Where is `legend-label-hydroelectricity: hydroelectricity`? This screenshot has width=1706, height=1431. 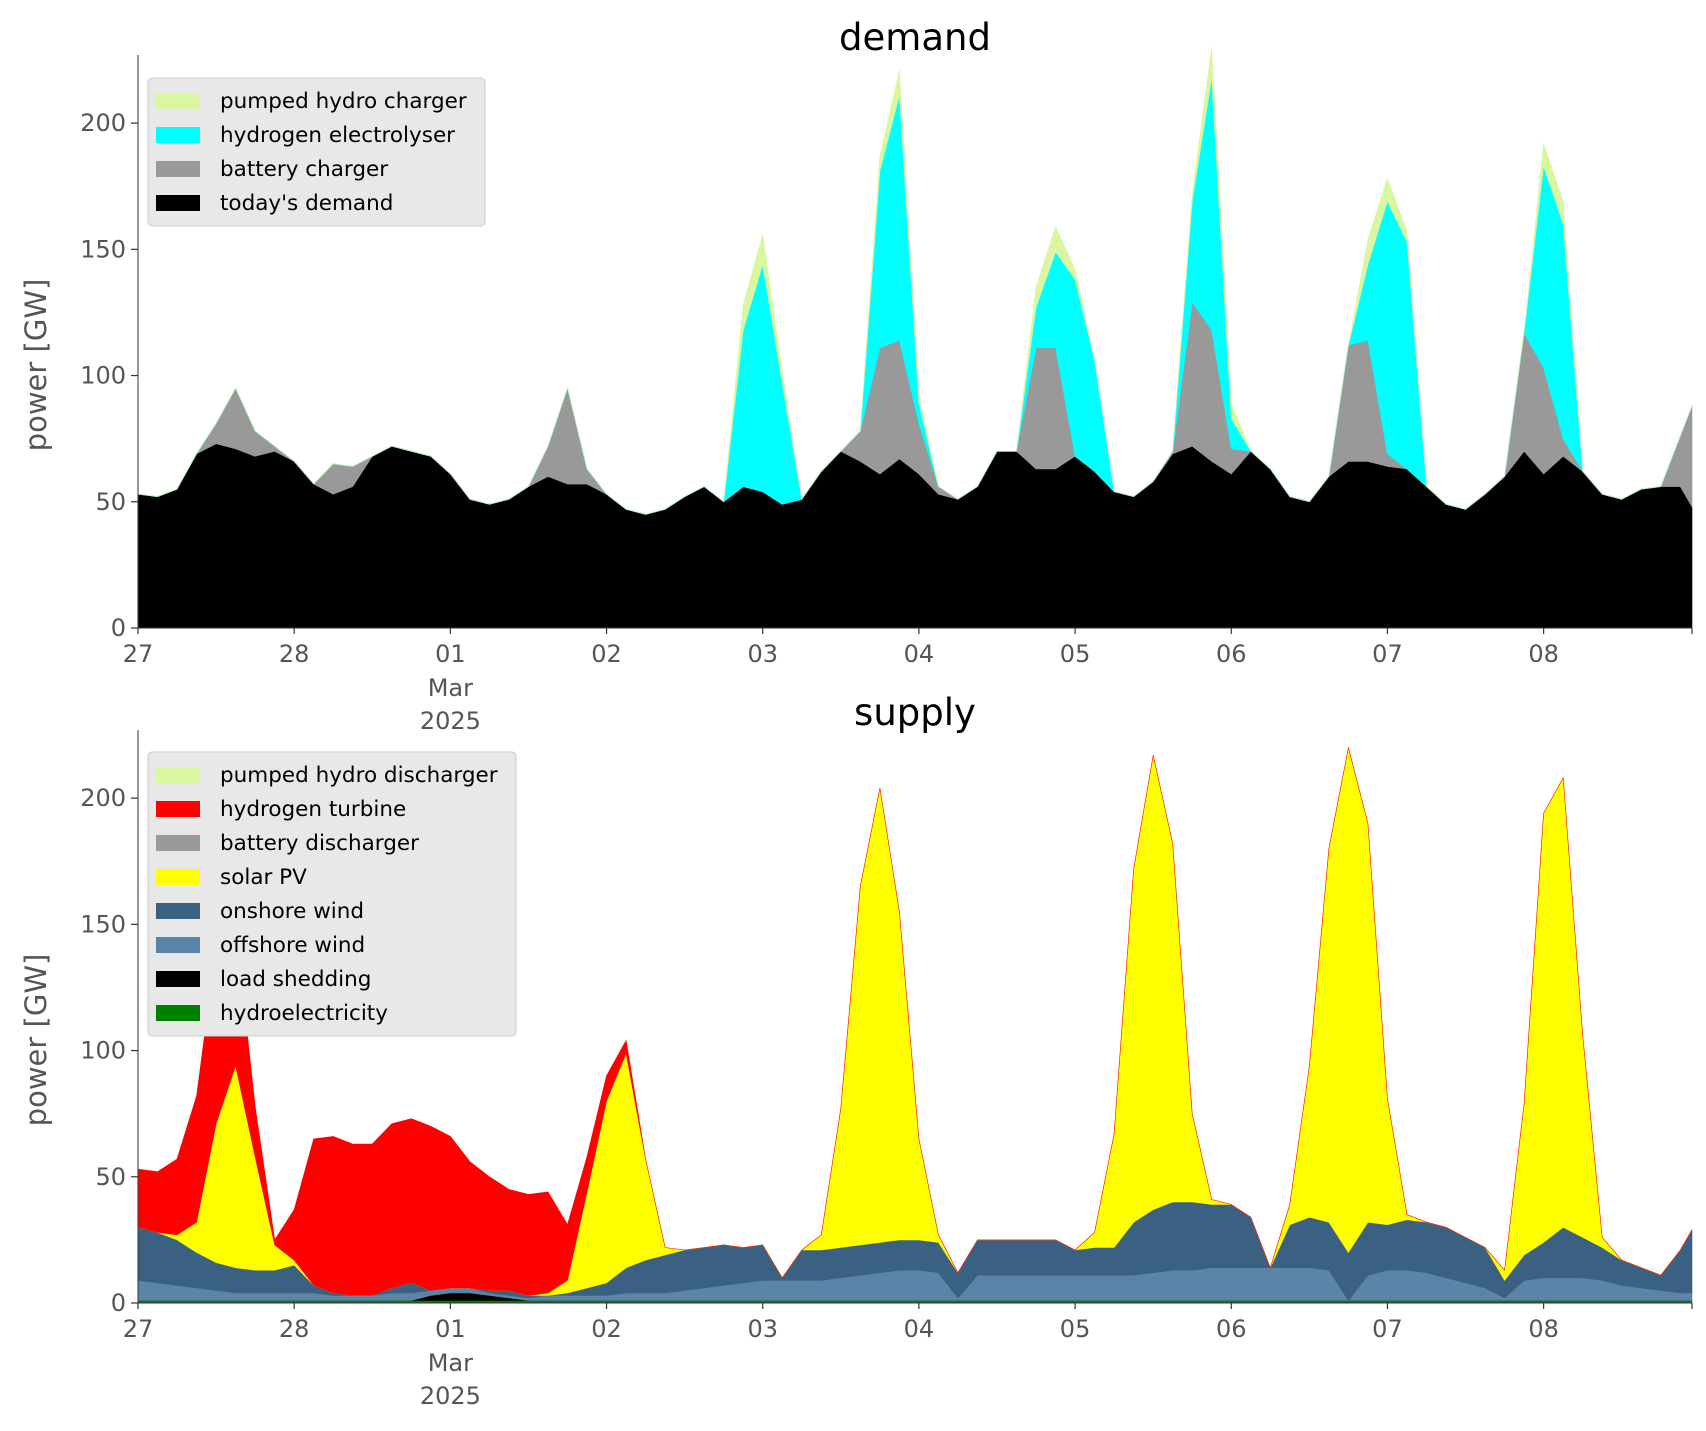
legend-label-hydroelectricity: hydroelectricity is located at coordinates (304, 1013).